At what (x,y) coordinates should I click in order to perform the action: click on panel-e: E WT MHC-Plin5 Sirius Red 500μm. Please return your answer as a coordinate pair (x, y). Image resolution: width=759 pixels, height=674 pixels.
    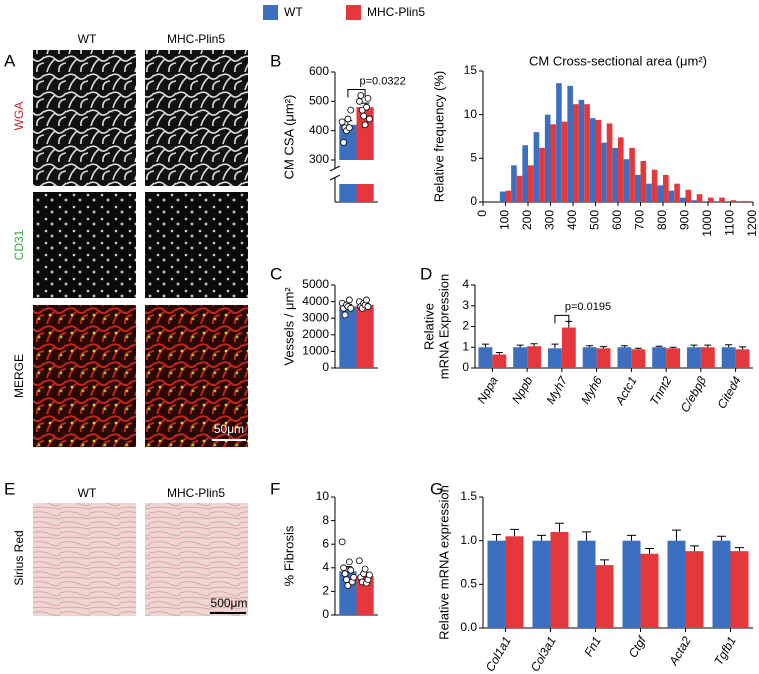
    Looking at the image, I should click on (126, 547).